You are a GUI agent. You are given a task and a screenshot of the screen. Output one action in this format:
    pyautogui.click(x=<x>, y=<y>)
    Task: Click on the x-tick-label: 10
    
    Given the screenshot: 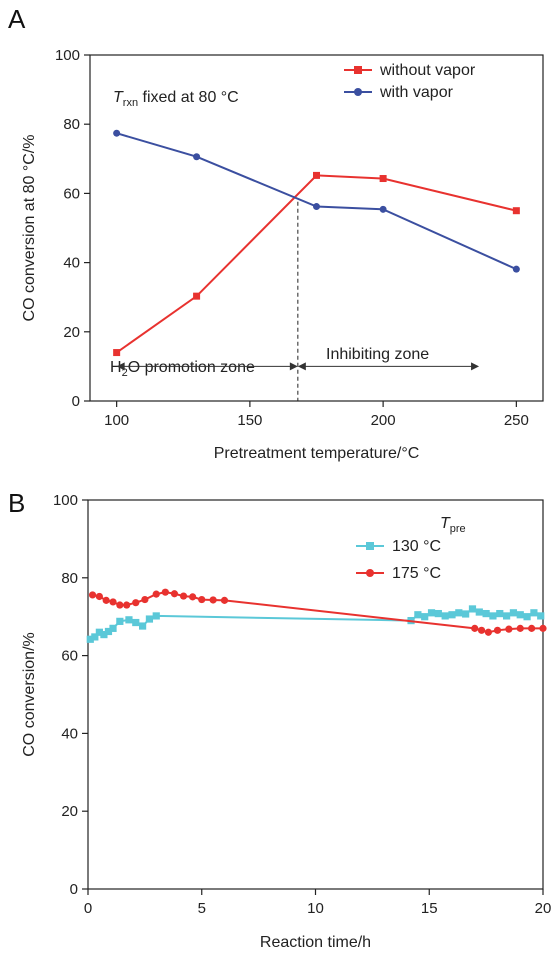 What is the action you would take?
    pyautogui.click(x=315, y=908)
    